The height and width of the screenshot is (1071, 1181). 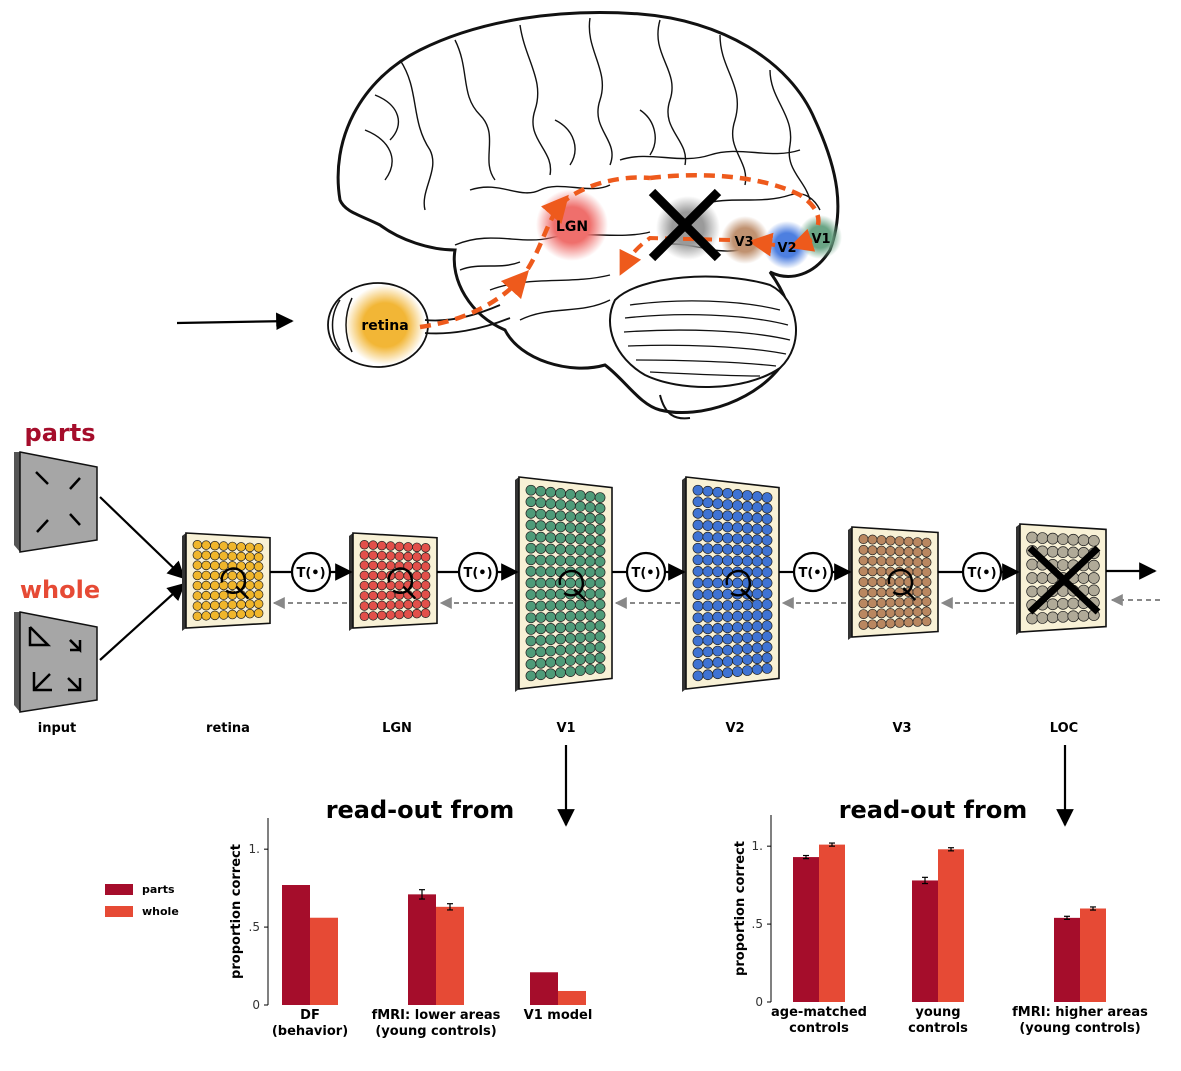 I want to click on whole-input-label: whole, so click(x=60, y=590).